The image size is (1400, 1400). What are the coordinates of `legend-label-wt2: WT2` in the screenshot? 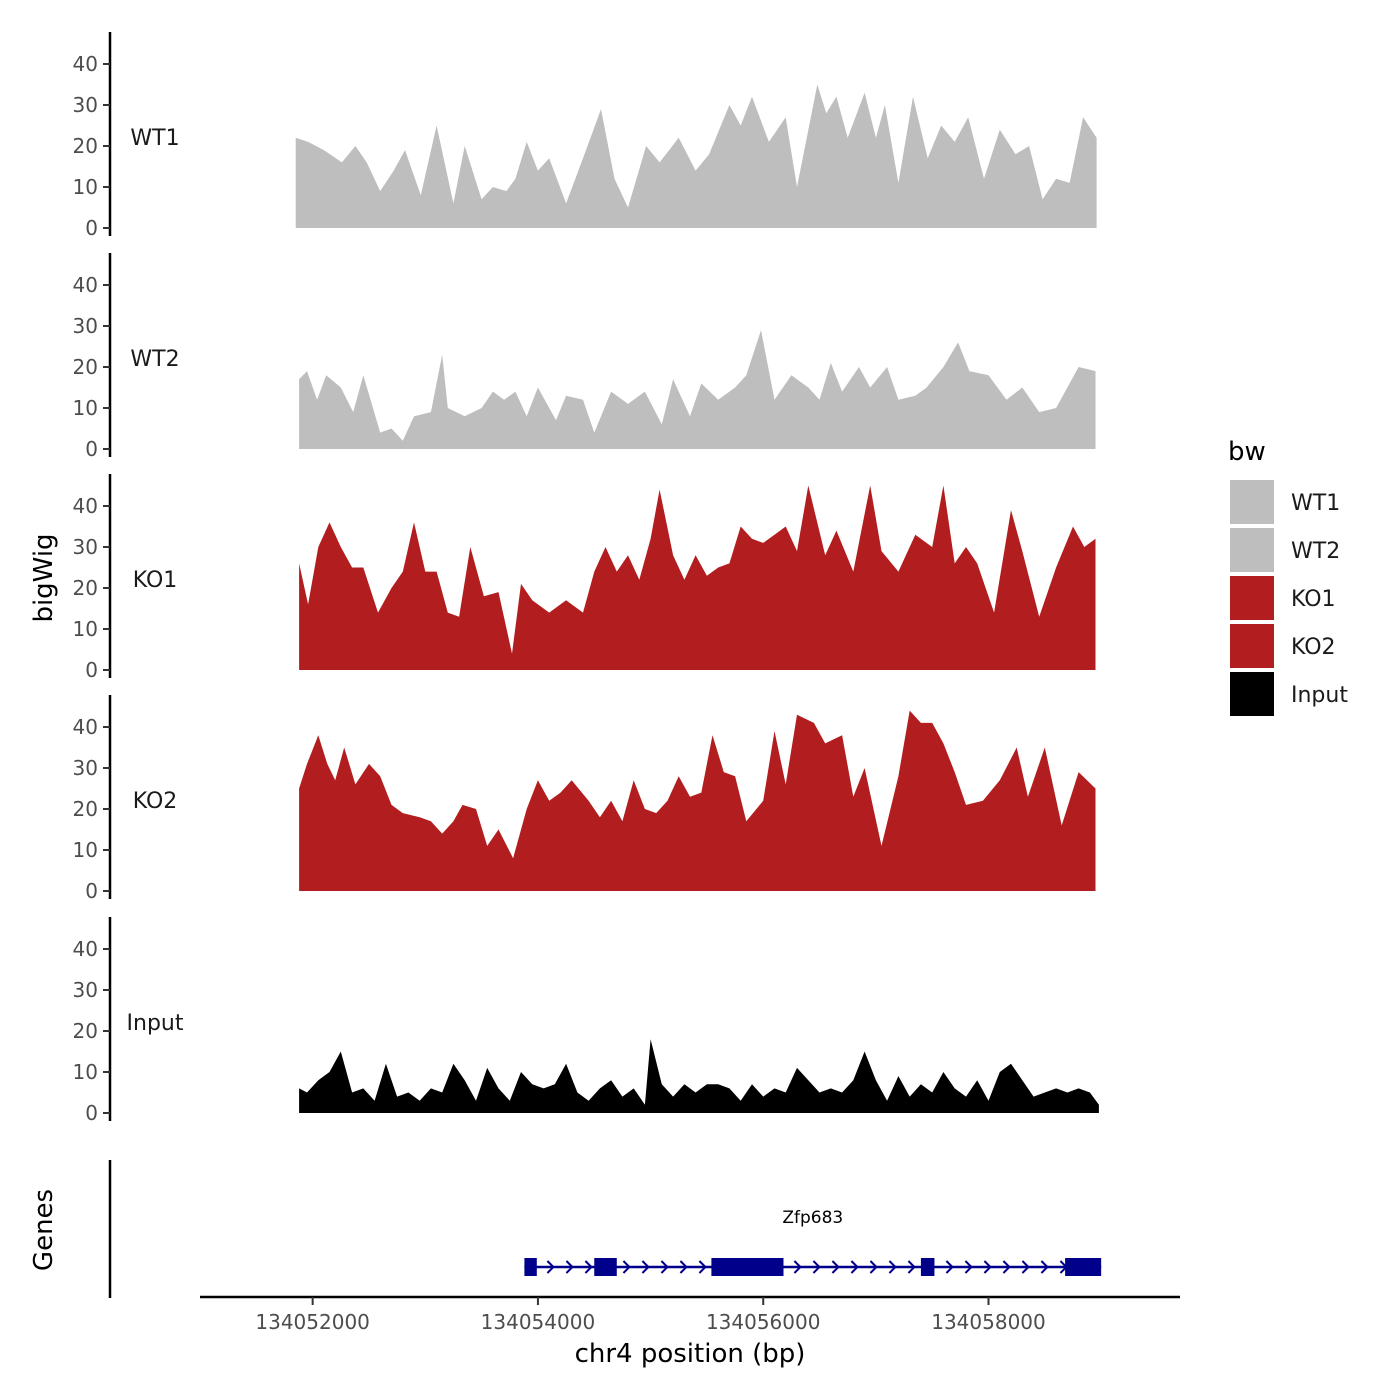 It's located at (1315, 551).